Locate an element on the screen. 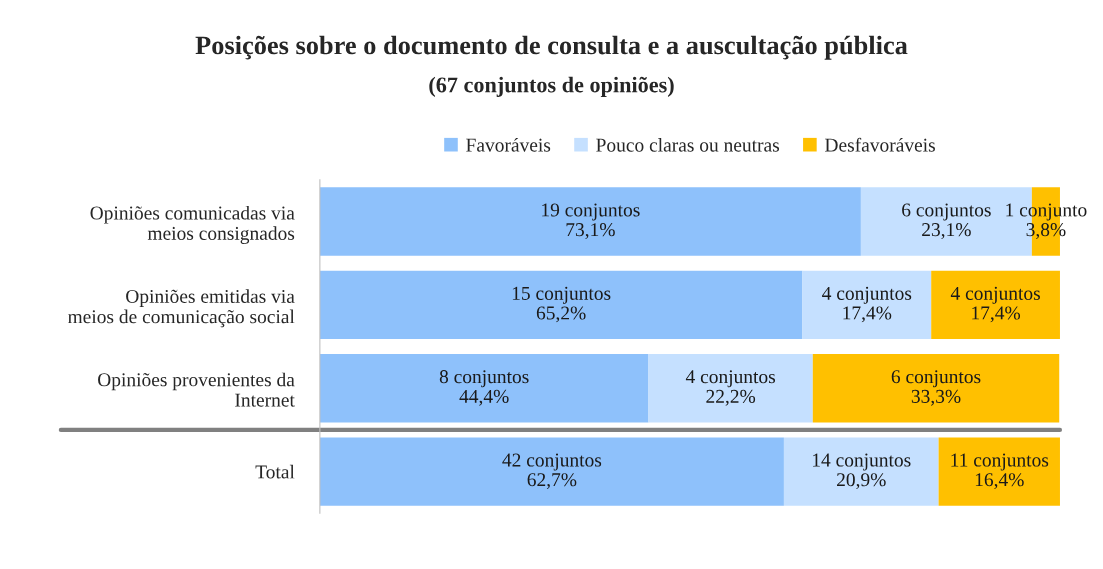 The width and height of the screenshot is (1103, 569). data-label: 6 conjuntos 23,1% is located at coordinates (946, 221).